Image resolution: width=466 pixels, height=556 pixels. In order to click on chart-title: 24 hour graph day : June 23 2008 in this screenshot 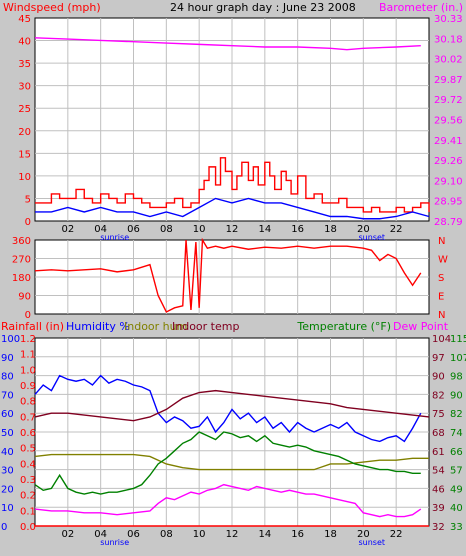, I will do `click(263, 7)`.